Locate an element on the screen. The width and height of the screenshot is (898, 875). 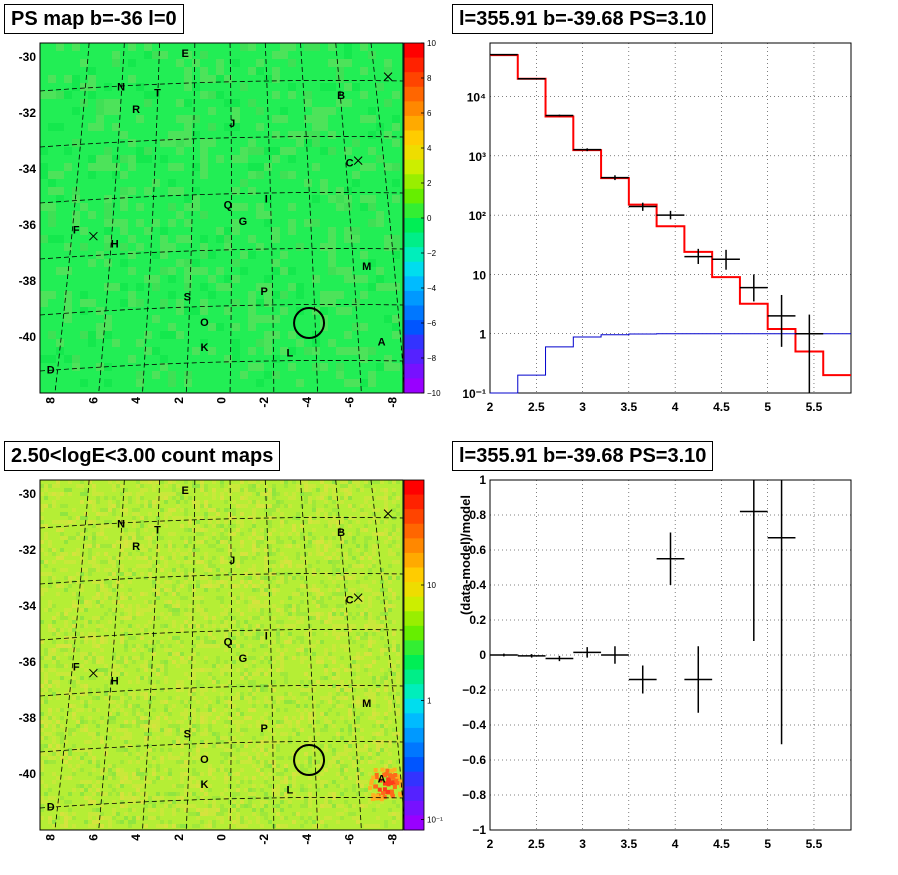
x-tick-label: 5.5 is located at coordinates (814, 407).